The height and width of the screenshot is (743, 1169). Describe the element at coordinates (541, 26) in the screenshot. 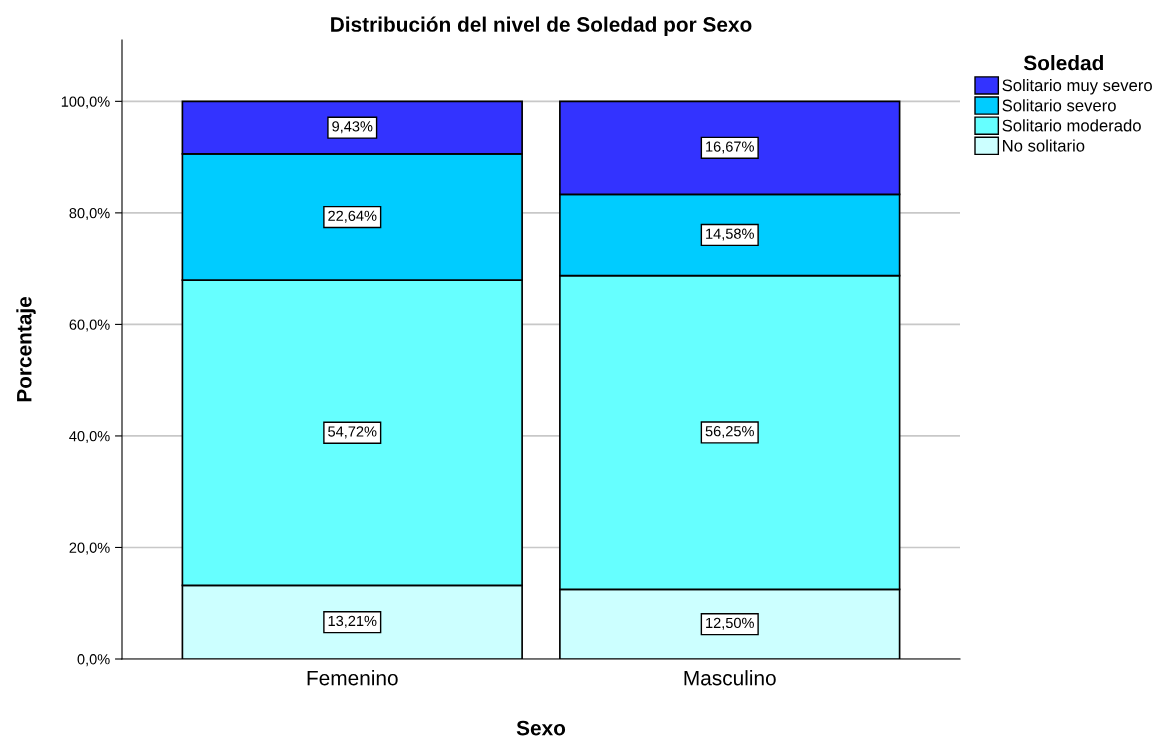

I see `chart-title: Distribución del nivel de Soledad por Sexo` at that location.